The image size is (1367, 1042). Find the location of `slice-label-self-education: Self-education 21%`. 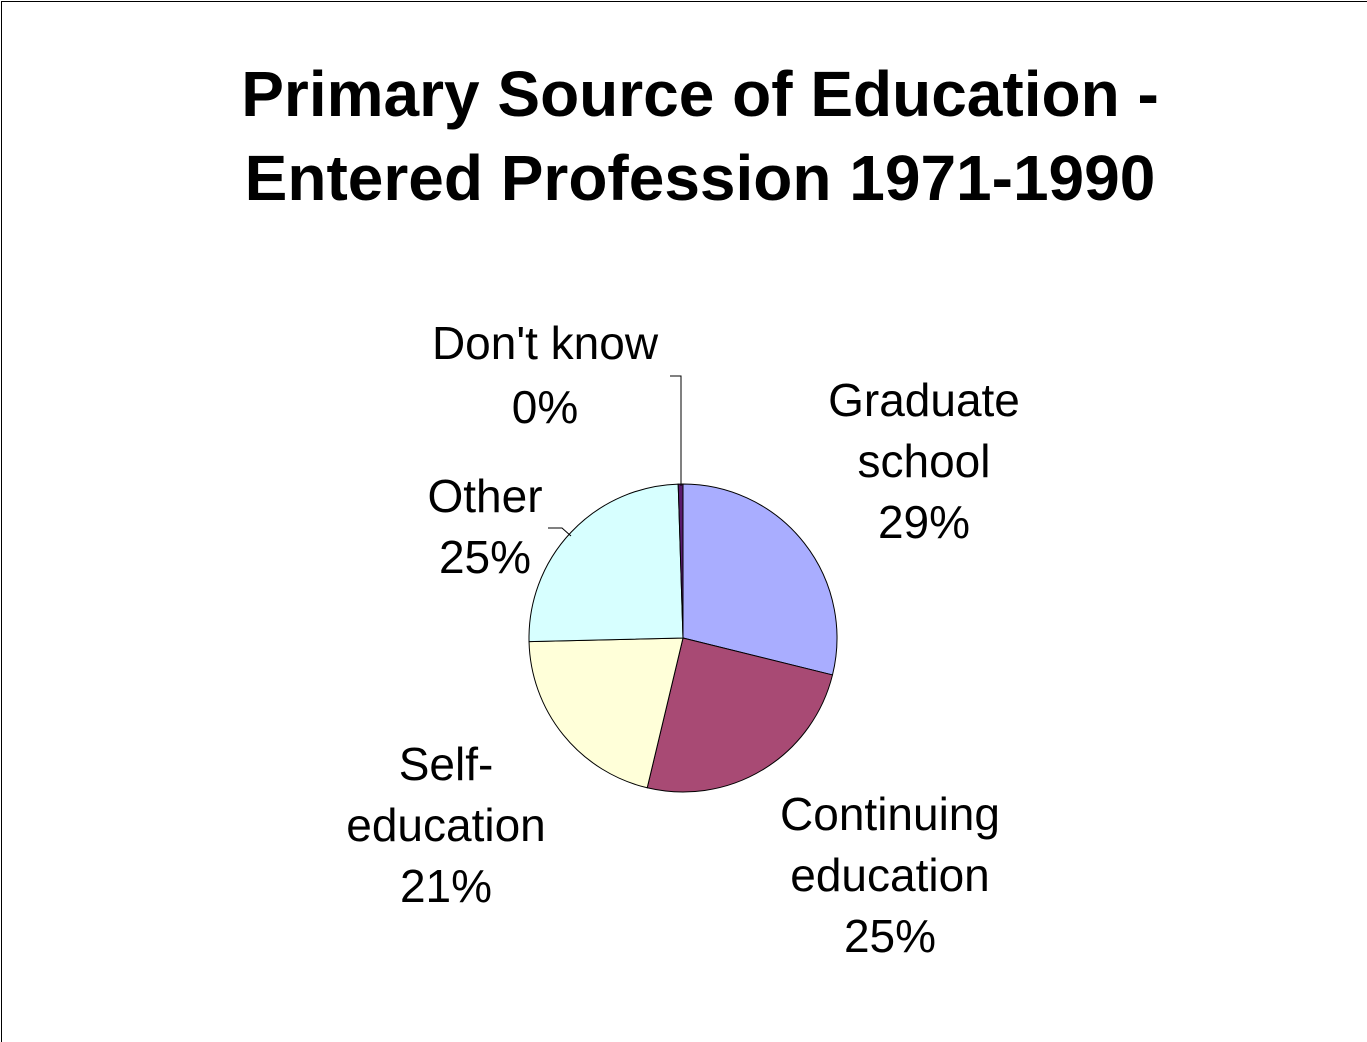

slice-label-self-education: Self-education 21% is located at coordinates (446, 825).